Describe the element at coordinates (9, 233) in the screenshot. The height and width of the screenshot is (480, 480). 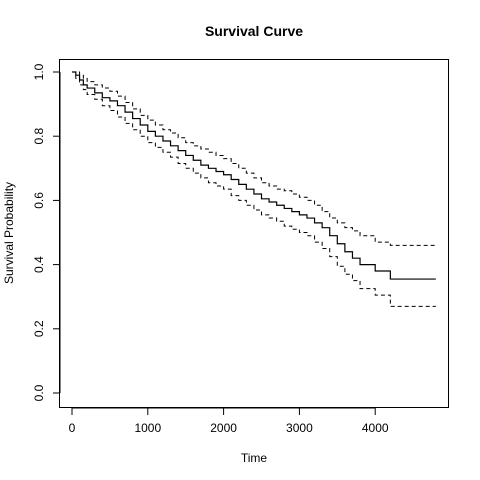
I see `y-axis-label: Survival Probability` at that location.